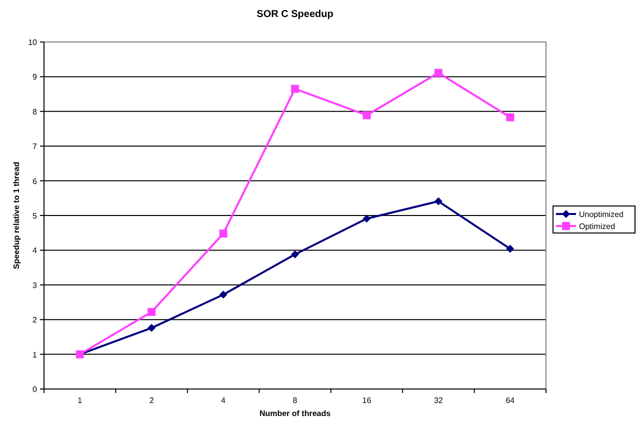 Image resolution: width=636 pixels, height=422 pixels. Describe the element at coordinates (367, 400) in the screenshot. I see `x-tick-label: 16` at that location.